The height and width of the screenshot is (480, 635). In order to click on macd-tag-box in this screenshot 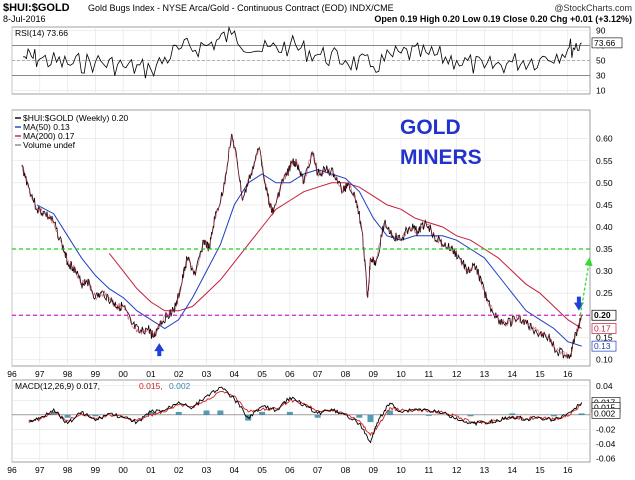, I will do `click(606, 413)`.